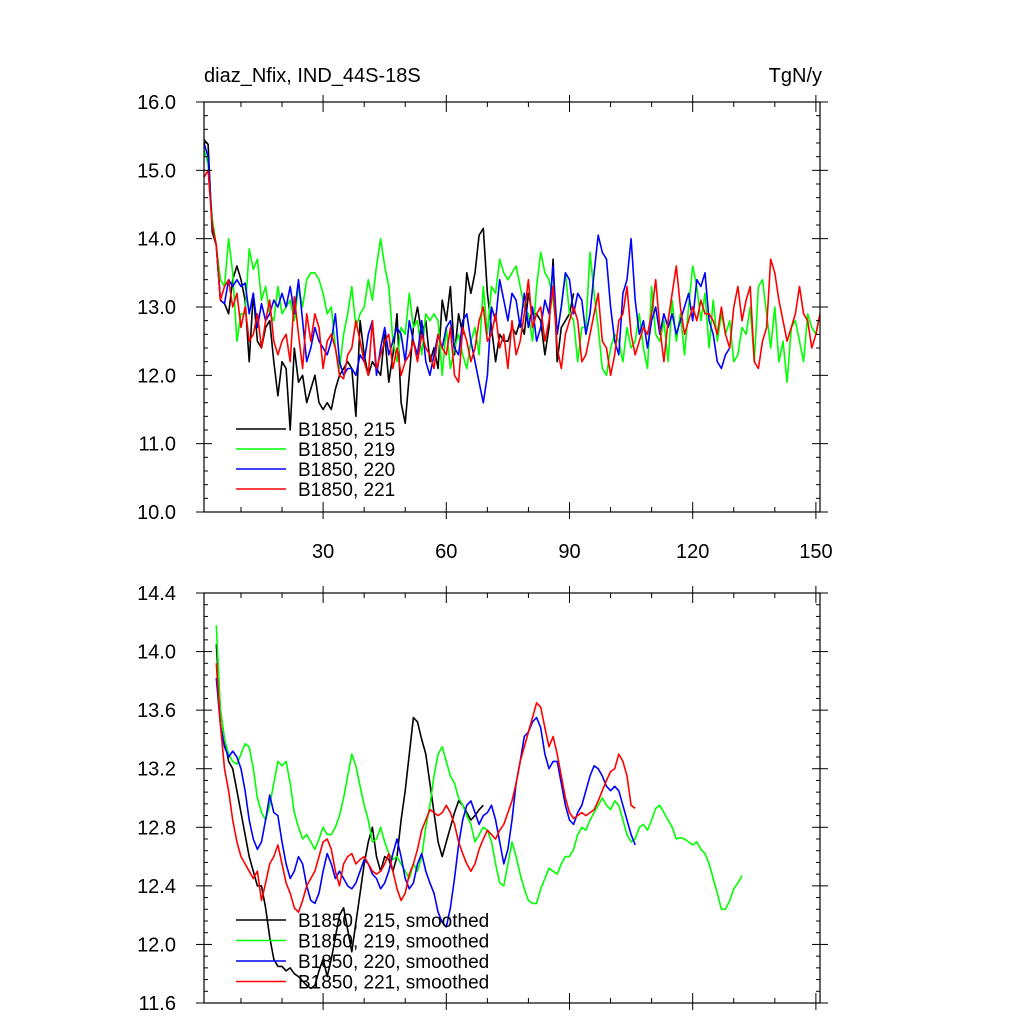 Image resolution: width=1024 pixels, height=1024 pixels. What do you see at coordinates (156, 711) in the screenshot?
I see `y-tick-label-bottom-5: 13.6` at bounding box center [156, 711].